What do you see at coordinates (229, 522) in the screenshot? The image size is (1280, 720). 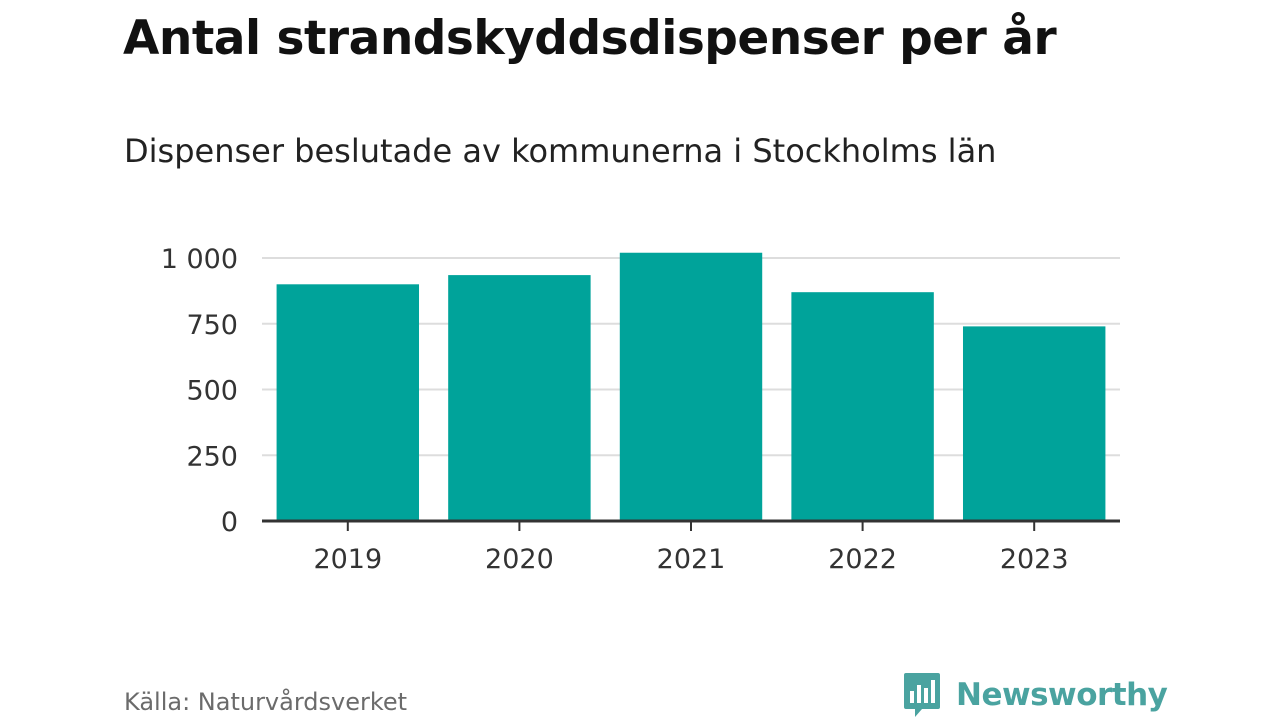 I see `y-tick-label: 0` at bounding box center [229, 522].